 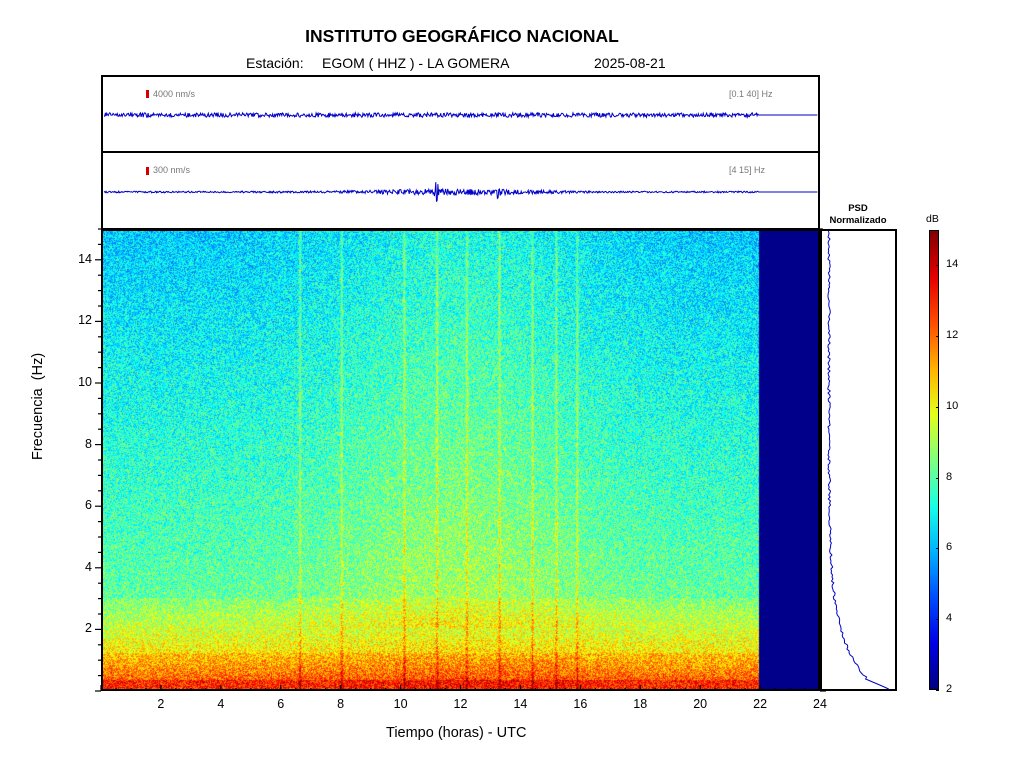 I want to click on y-tick-label: 10, so click(x=85, y=382).